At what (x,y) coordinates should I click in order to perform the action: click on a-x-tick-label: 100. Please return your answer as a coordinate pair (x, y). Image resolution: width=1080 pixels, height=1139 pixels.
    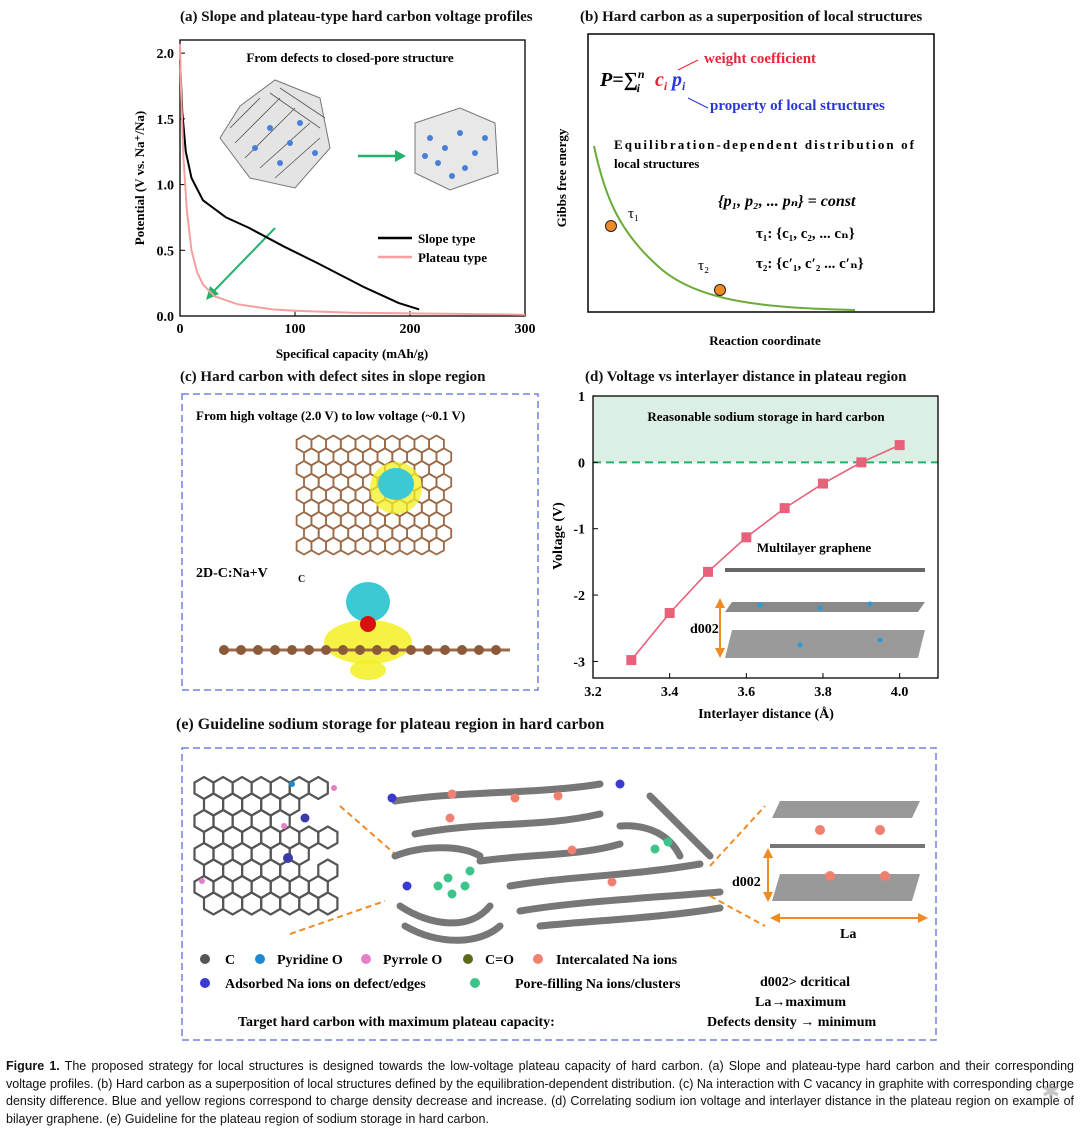
    Looking at the image, I should click on (295, 329).